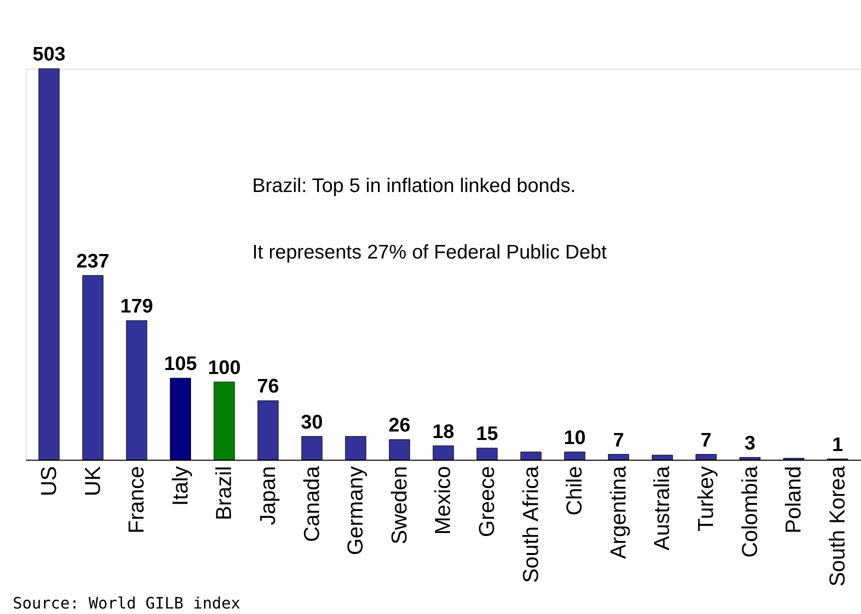 This screenshot has height=614, width=861. Describe the element at coordinates (137, 307) in the screenshot. I see `data-label: 179` at that location.